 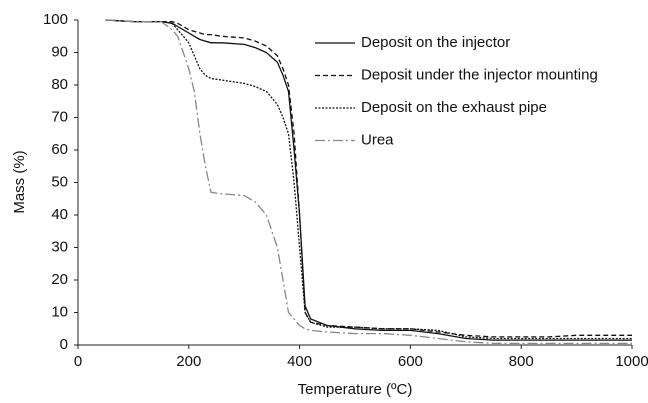 I want to click on legend-label: Urea, so click(x=377, y=139).